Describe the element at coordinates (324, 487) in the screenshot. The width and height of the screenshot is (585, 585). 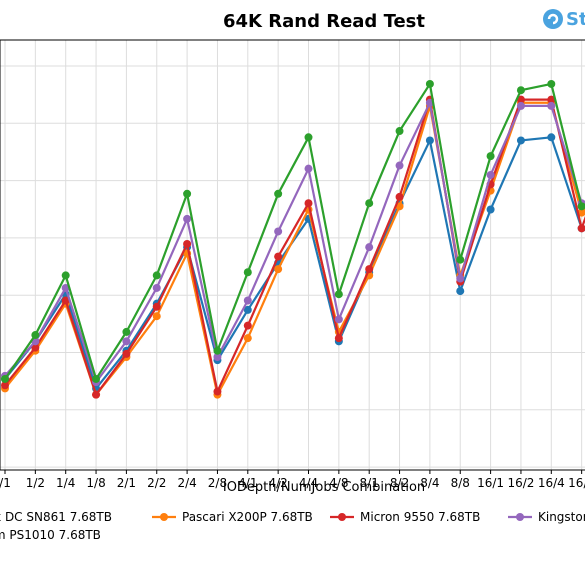
I see `x-axis-label: IODepth/NumJobs Combination` at that location.